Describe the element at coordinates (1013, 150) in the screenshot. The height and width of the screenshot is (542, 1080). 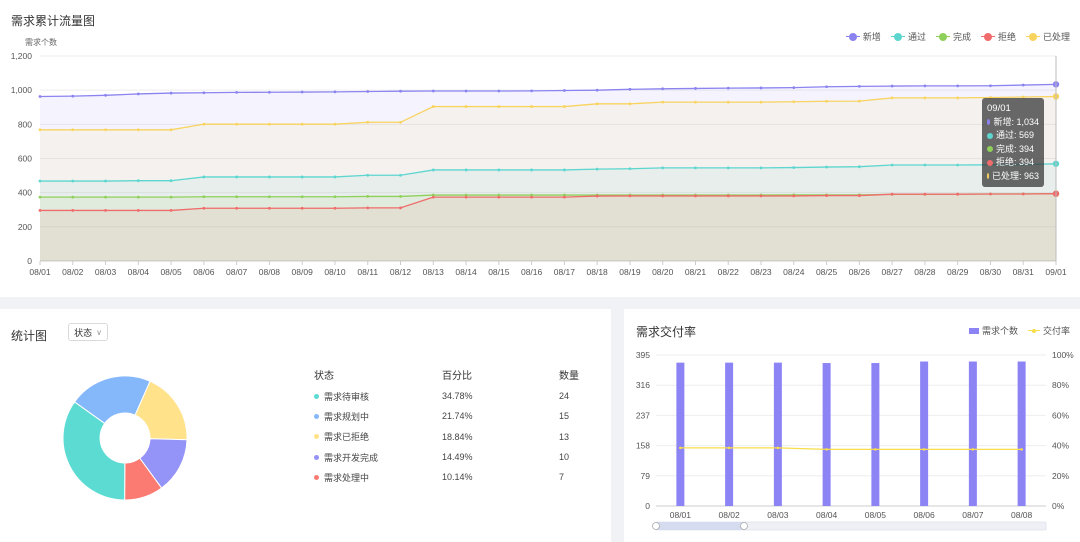
I see `tooltip-row: 完成: 394` at that location.